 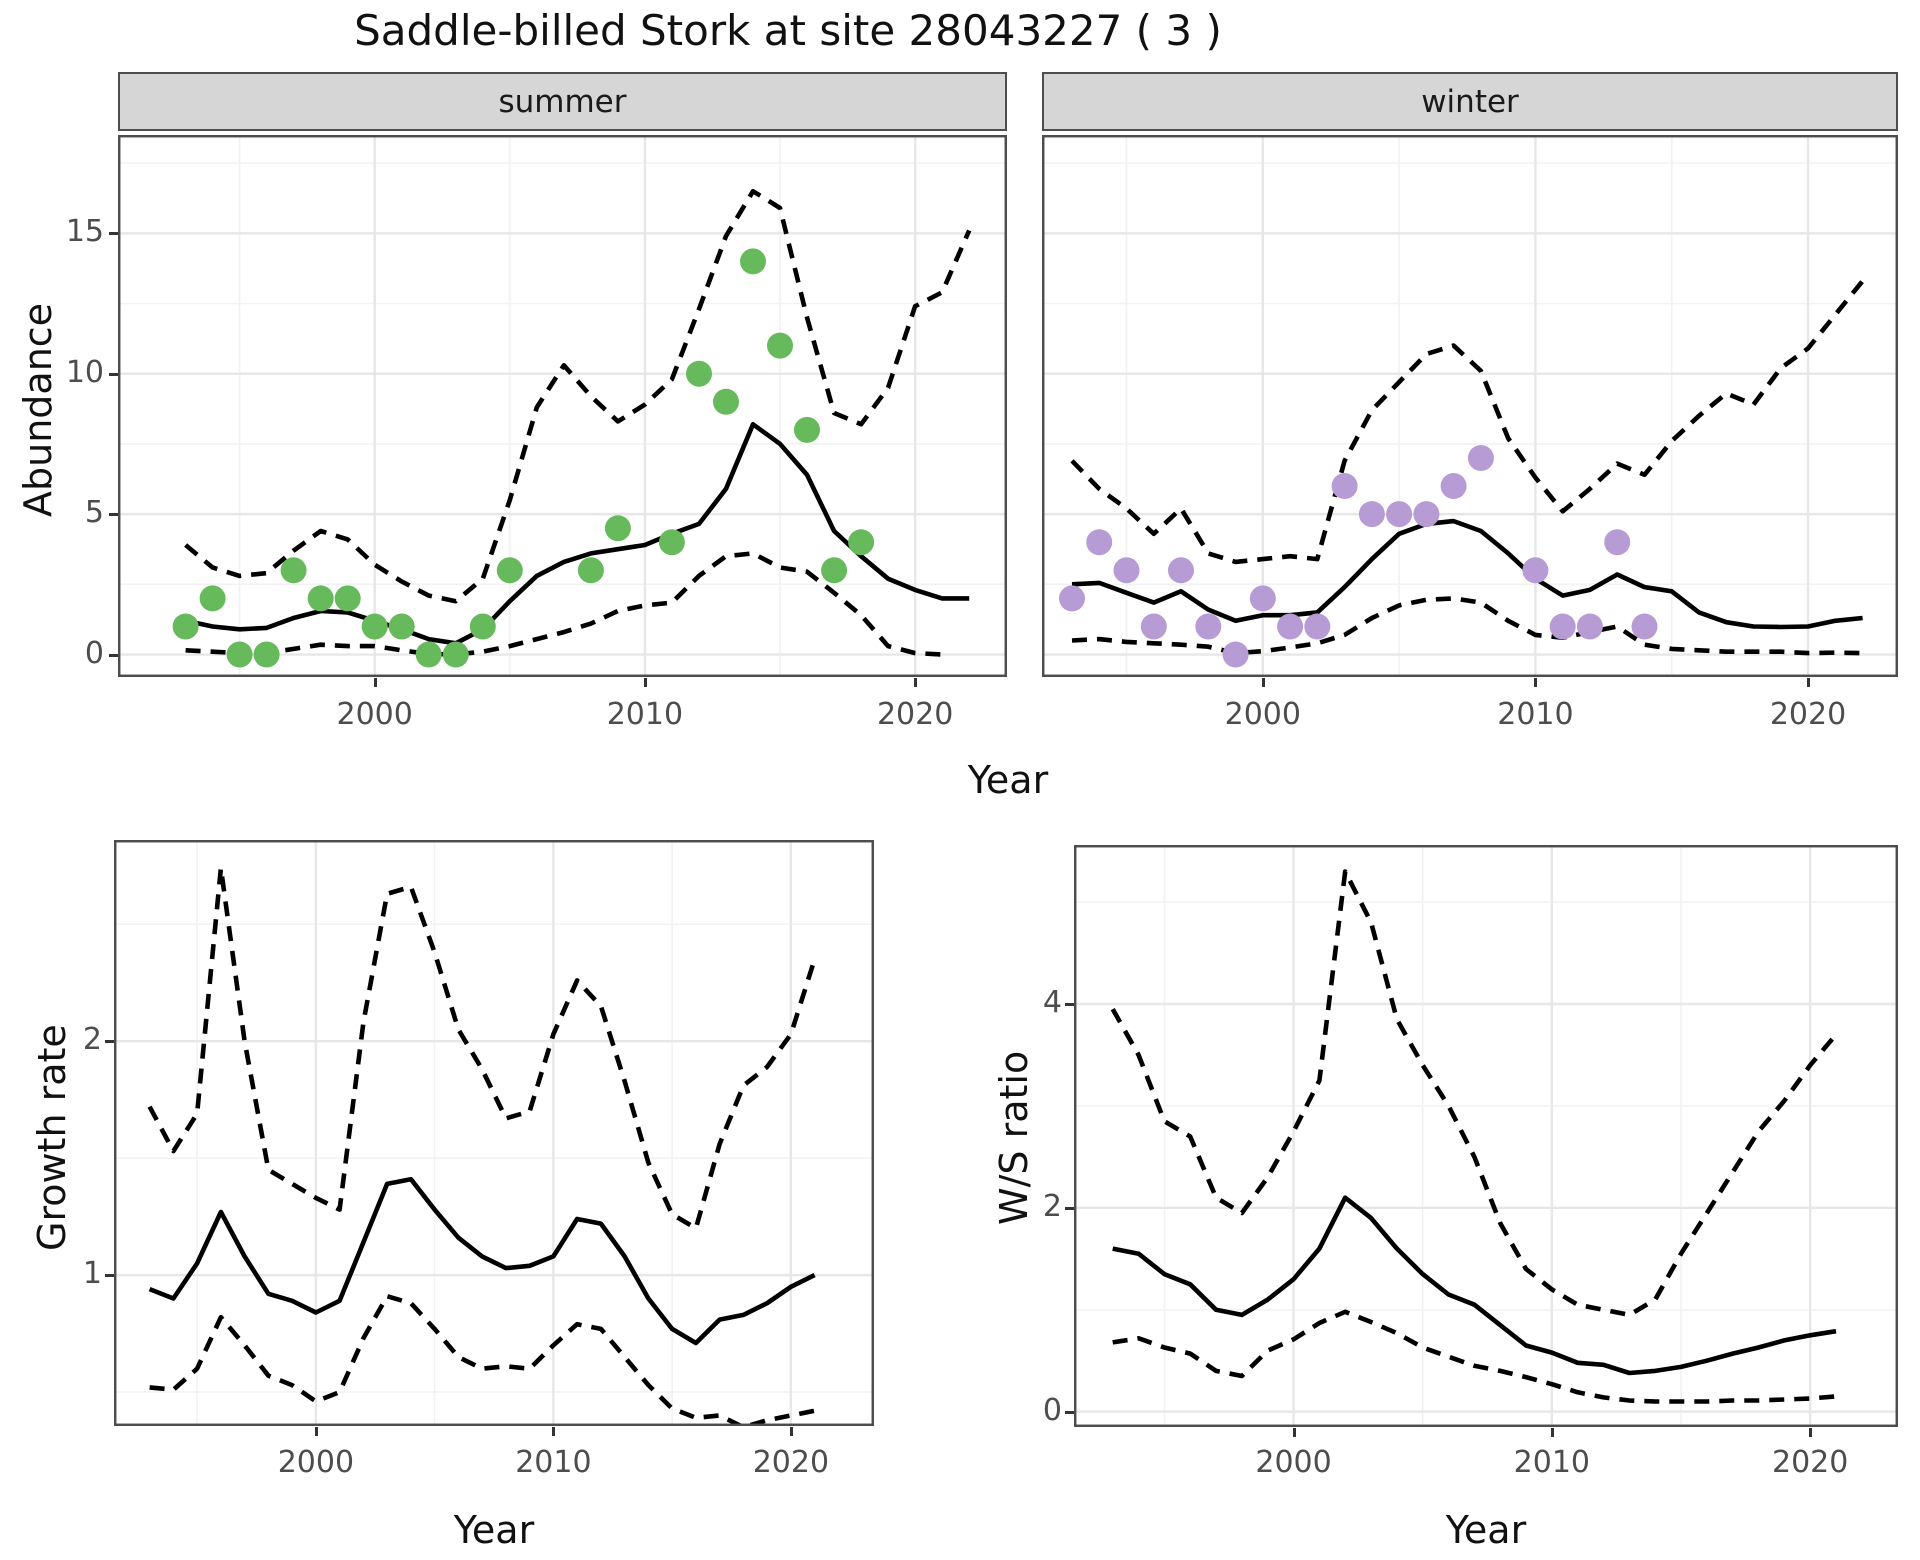 What do you see at coordinates (1467, 574) in the screenshot?
I see `abundance-winter-median_fit-line` at bounding box center [1467, 574].